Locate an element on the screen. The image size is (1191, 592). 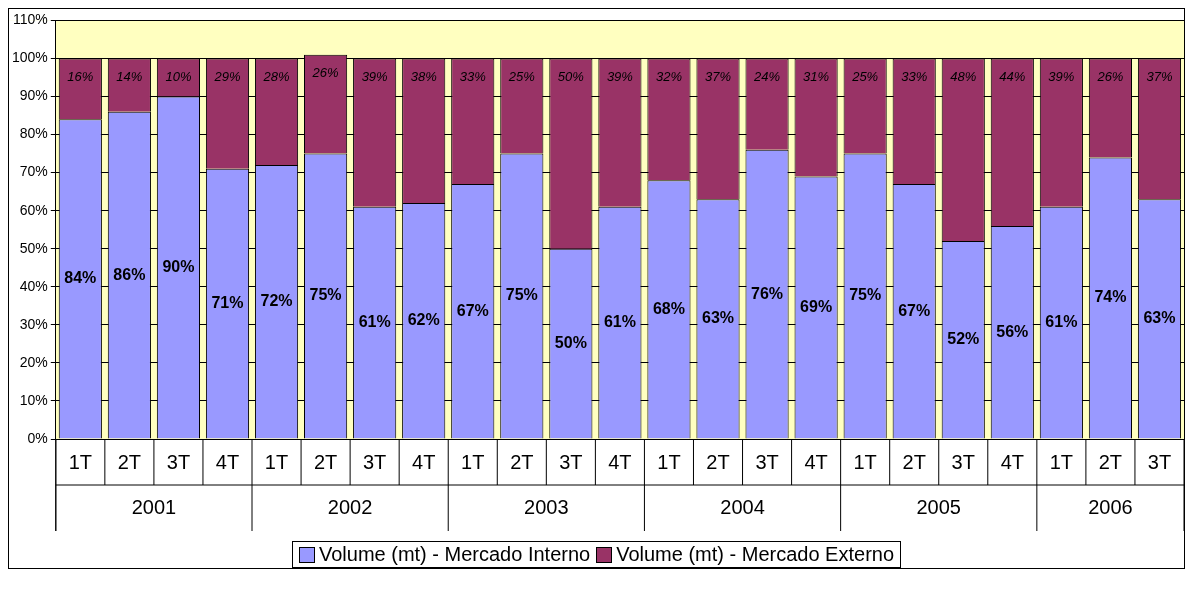
y-tick-label: 100% is located at coordinates (29, 57).